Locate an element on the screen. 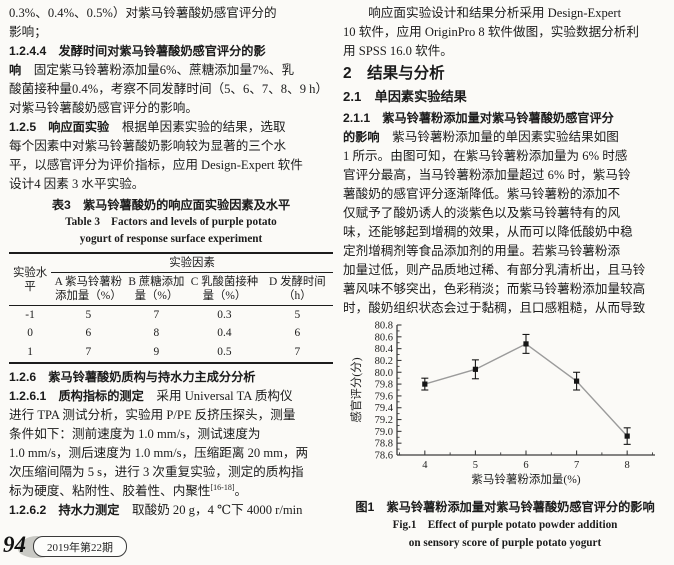 The height and width of the screenshot is (565, 674). text-segment: 1 所示。由图可知，在紫马铃薯粉添加量为 6% 时感 is located at coordinates (485, 156).